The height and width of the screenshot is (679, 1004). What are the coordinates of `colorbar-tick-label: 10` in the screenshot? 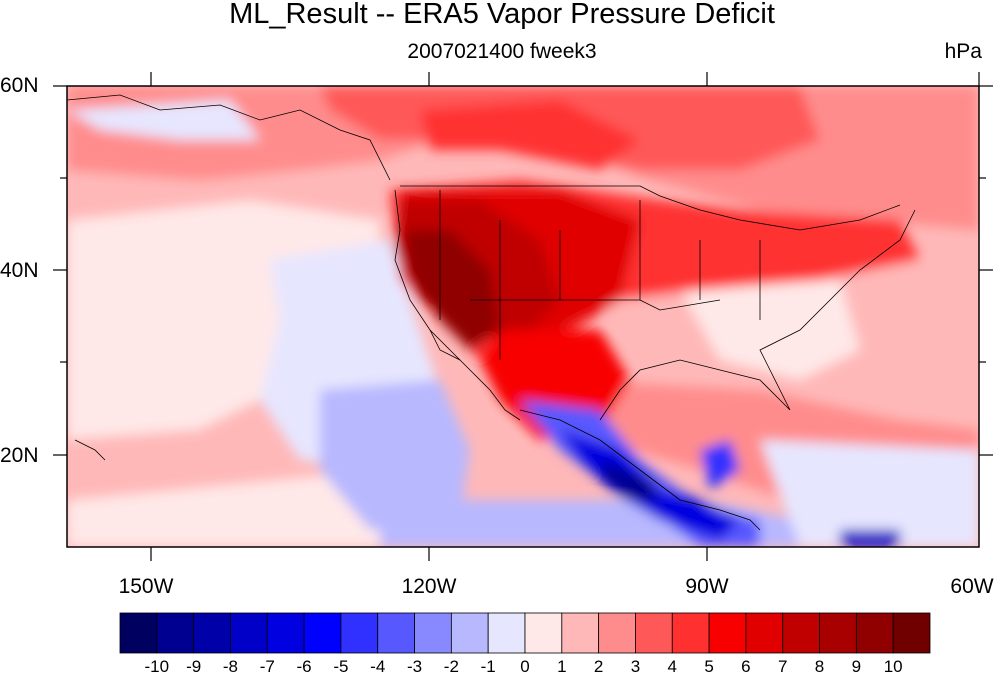 It's located at (893, 666).